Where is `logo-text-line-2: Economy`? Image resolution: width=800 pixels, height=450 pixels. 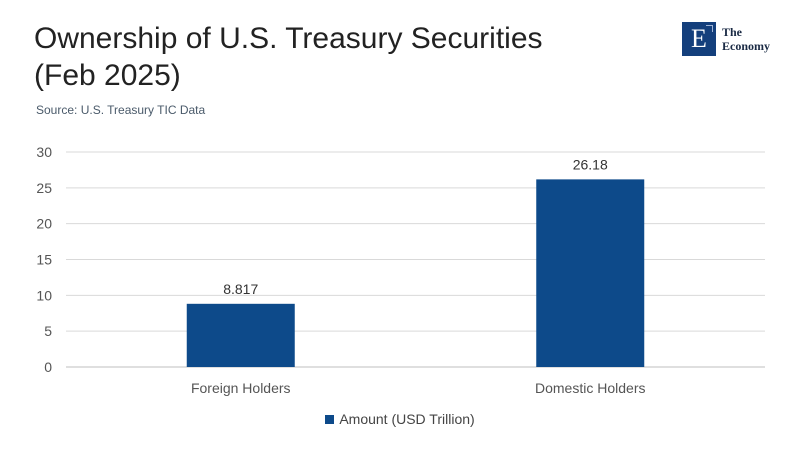
logo-text-line-2: Economy is located at coordinates (746, 46).